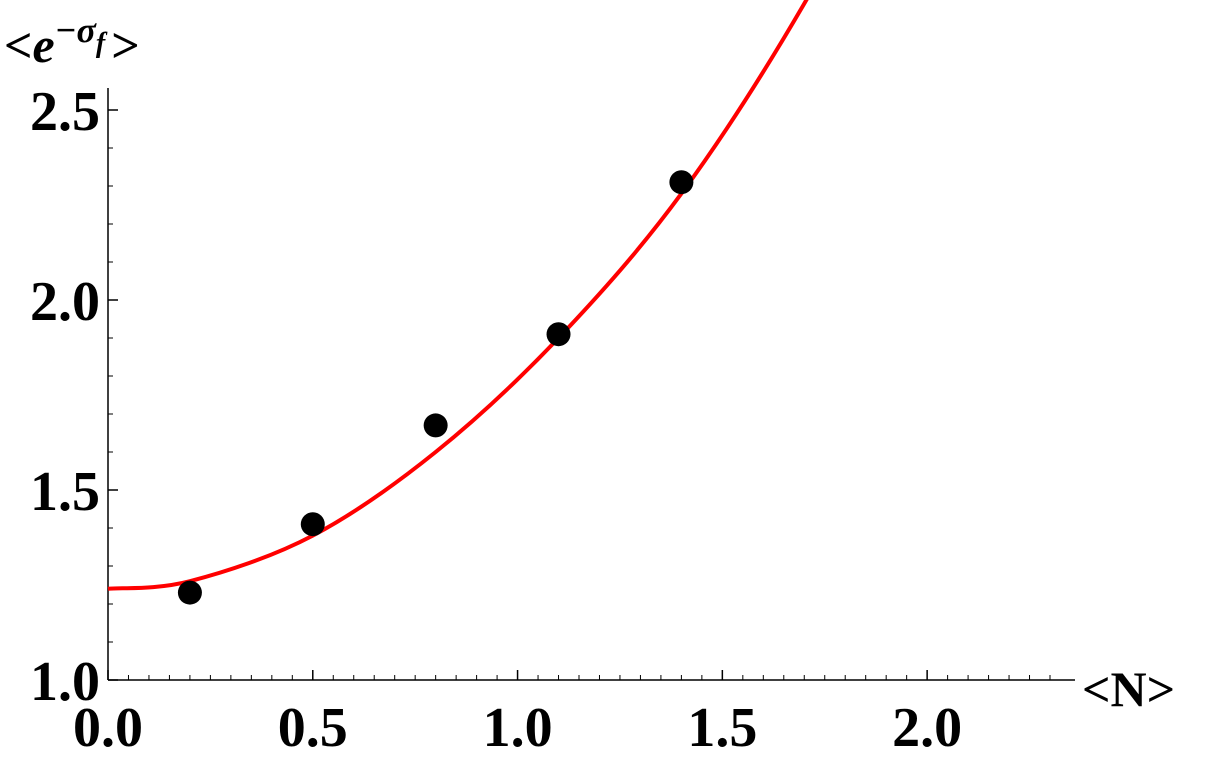 The width and height of the screenshot is (1227, 764). Describe the element at coordinates (313, 728) in the screenshot. I see `x-tick-label: 0.5` at that location.